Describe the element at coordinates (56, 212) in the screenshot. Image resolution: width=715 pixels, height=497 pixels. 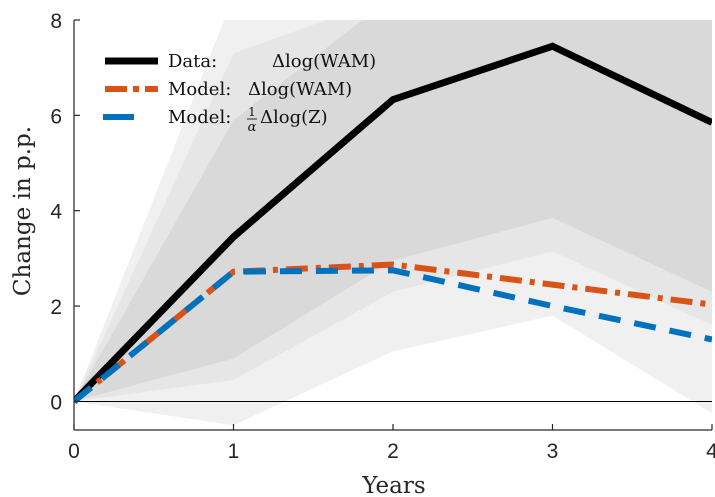
I see `y-tick-label: 4` at that location.